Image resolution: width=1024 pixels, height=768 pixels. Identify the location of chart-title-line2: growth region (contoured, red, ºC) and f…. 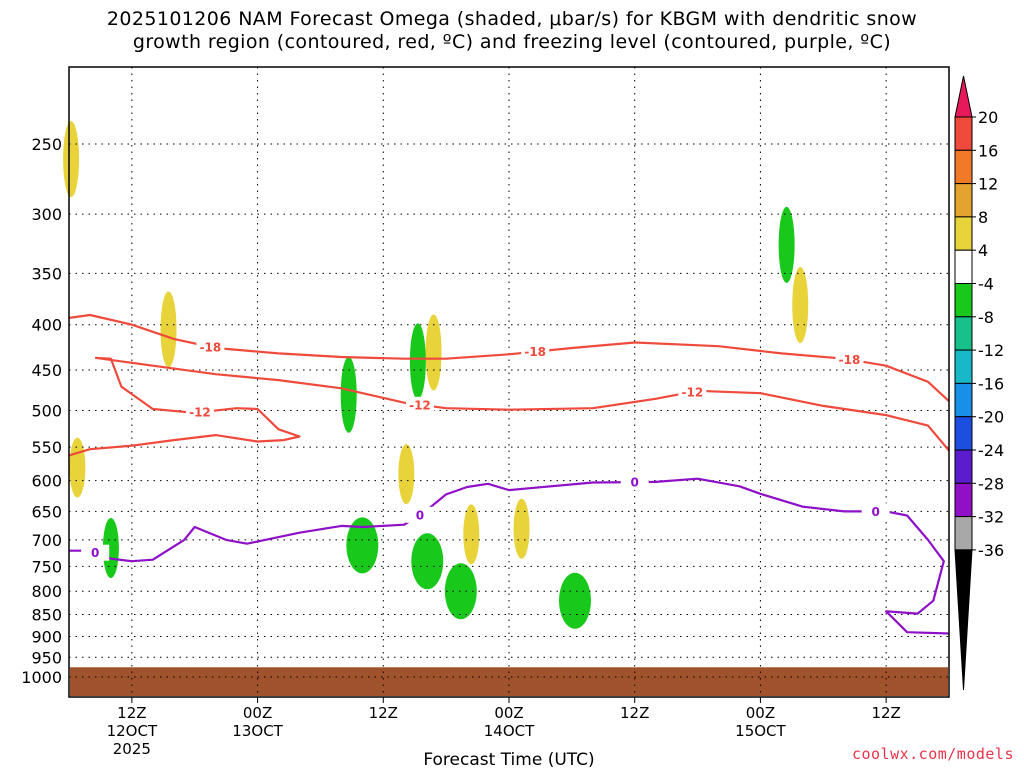
(512, 42).